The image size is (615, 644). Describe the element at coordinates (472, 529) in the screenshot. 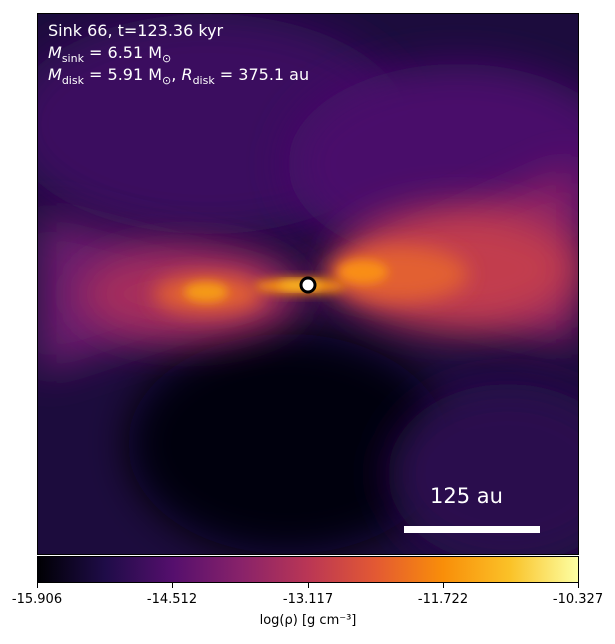

I see `scalebar` at that location.